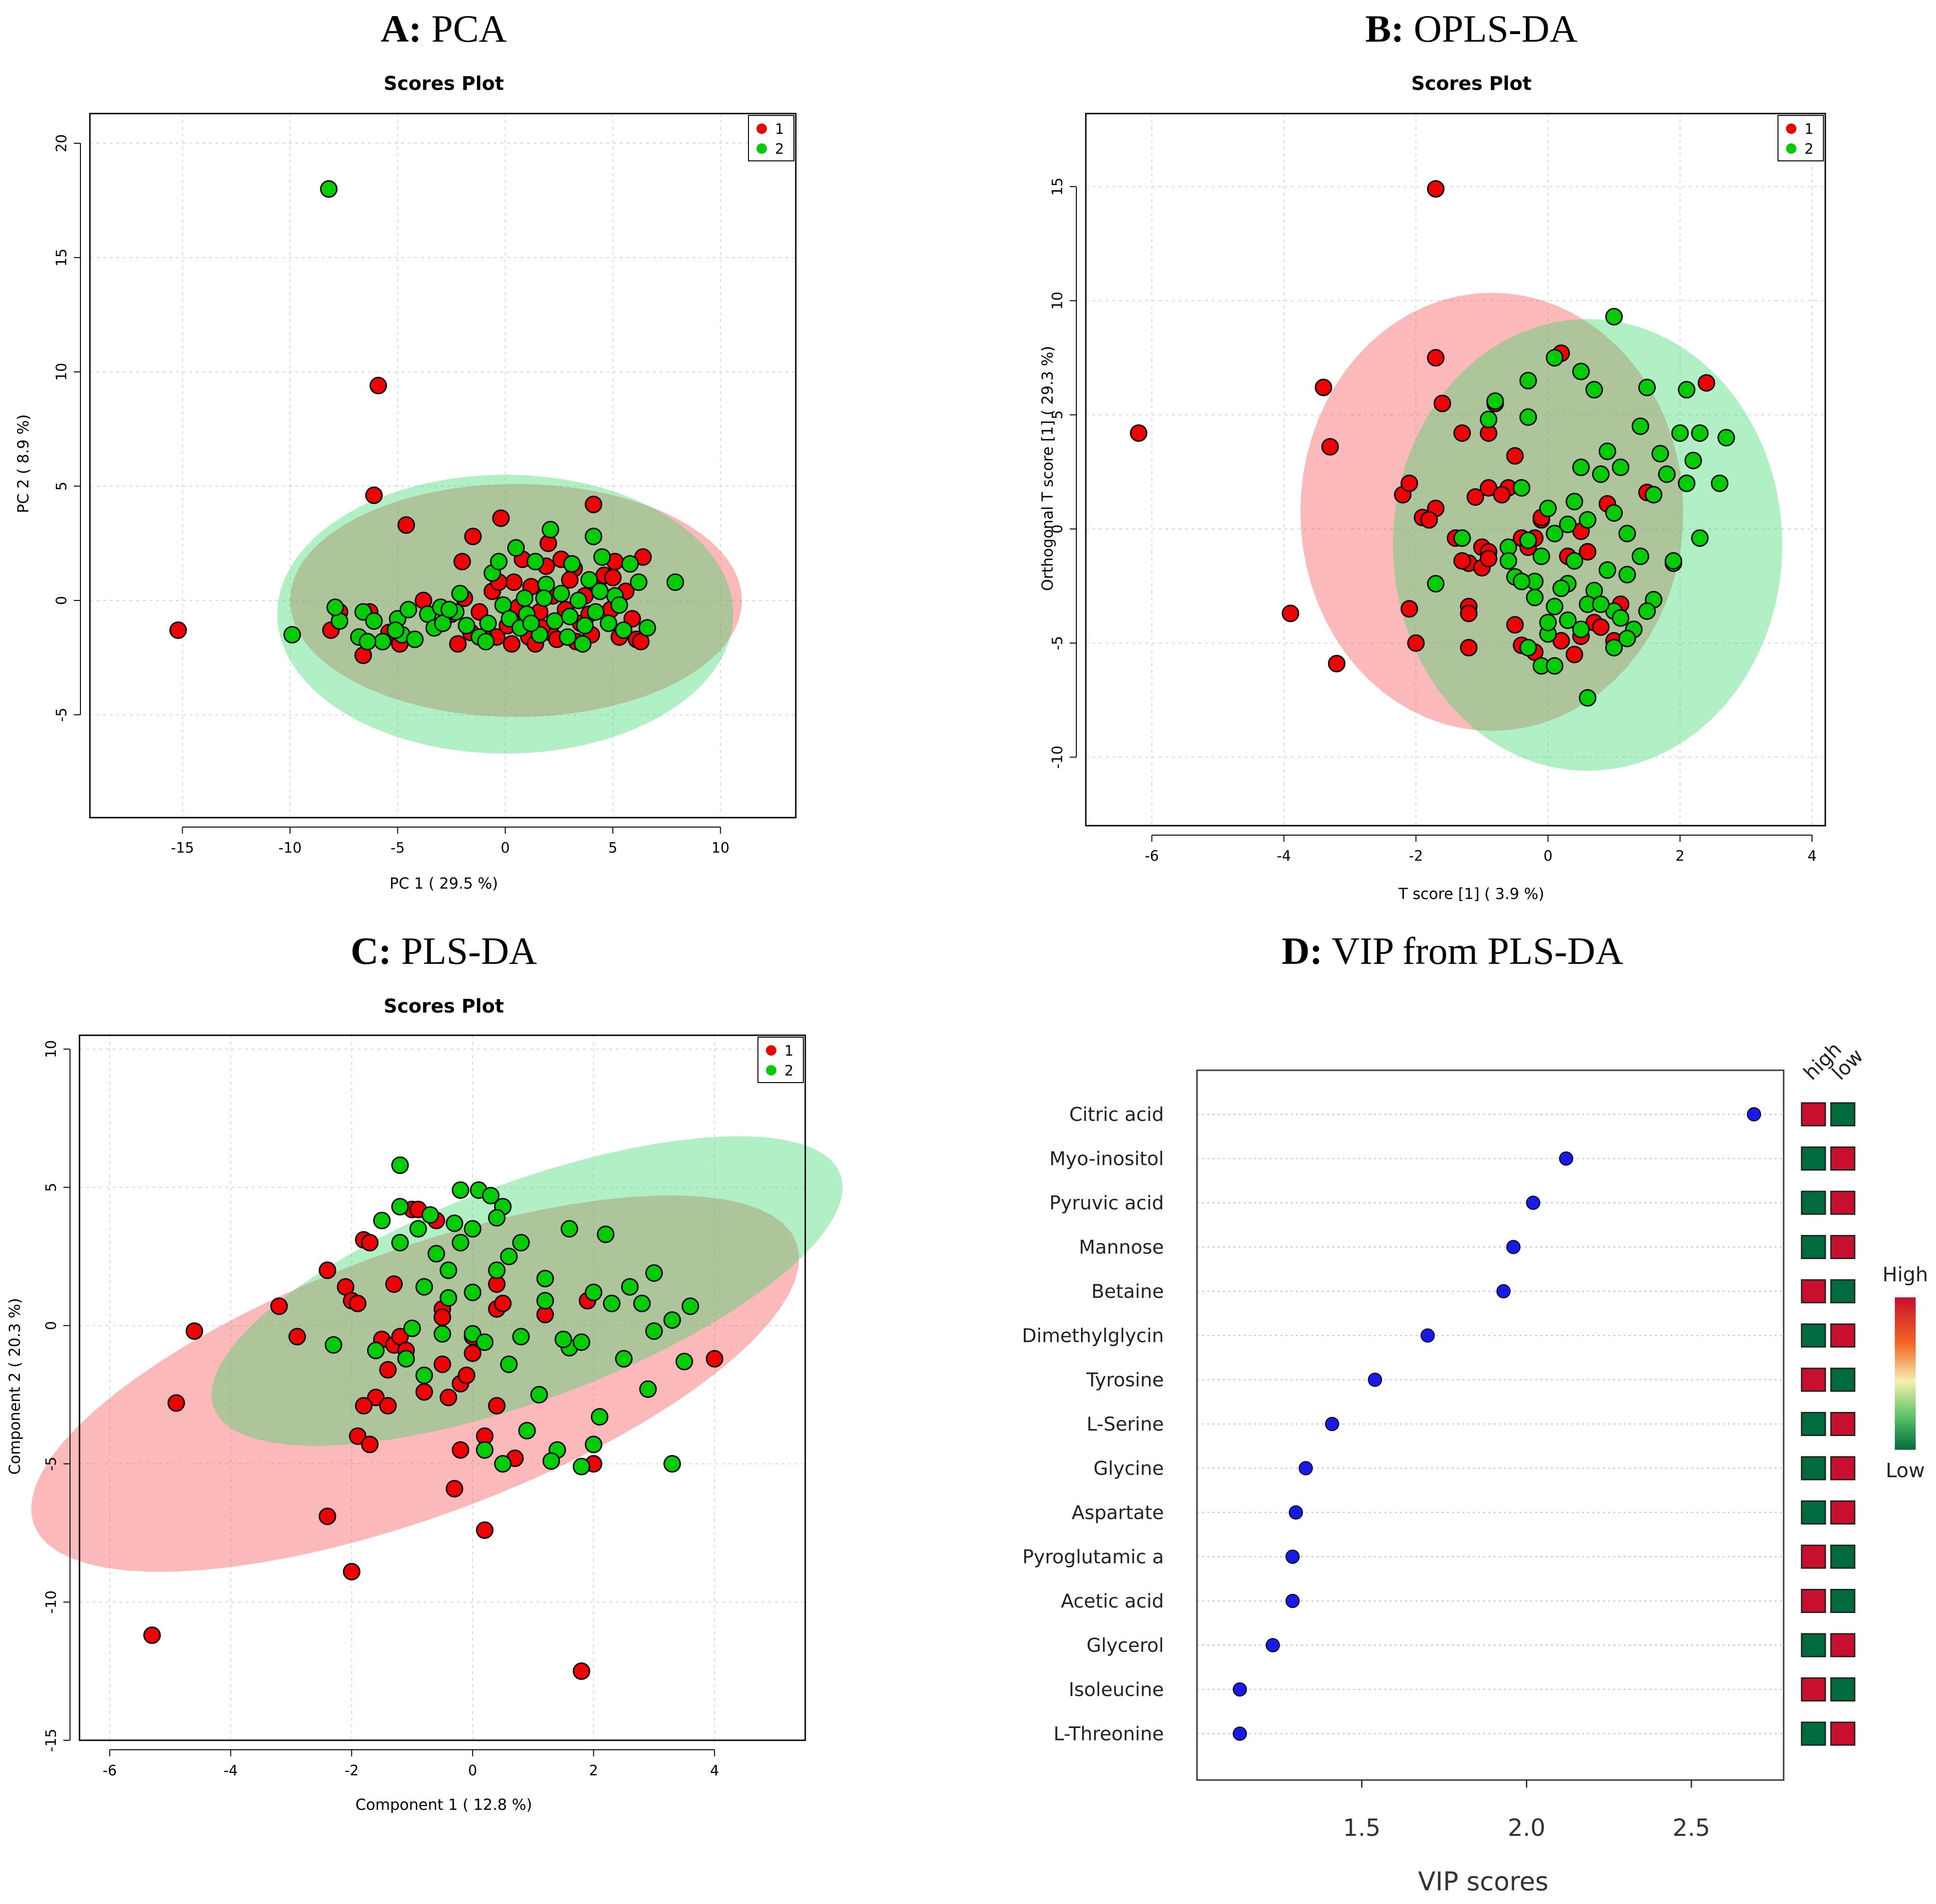 This screenshot has height=1904, width=1936. What do you see at coordinates (444, 28) in the screenshot?
I see `panel-a-title: A: PCA` at bounding box center [444, 28].